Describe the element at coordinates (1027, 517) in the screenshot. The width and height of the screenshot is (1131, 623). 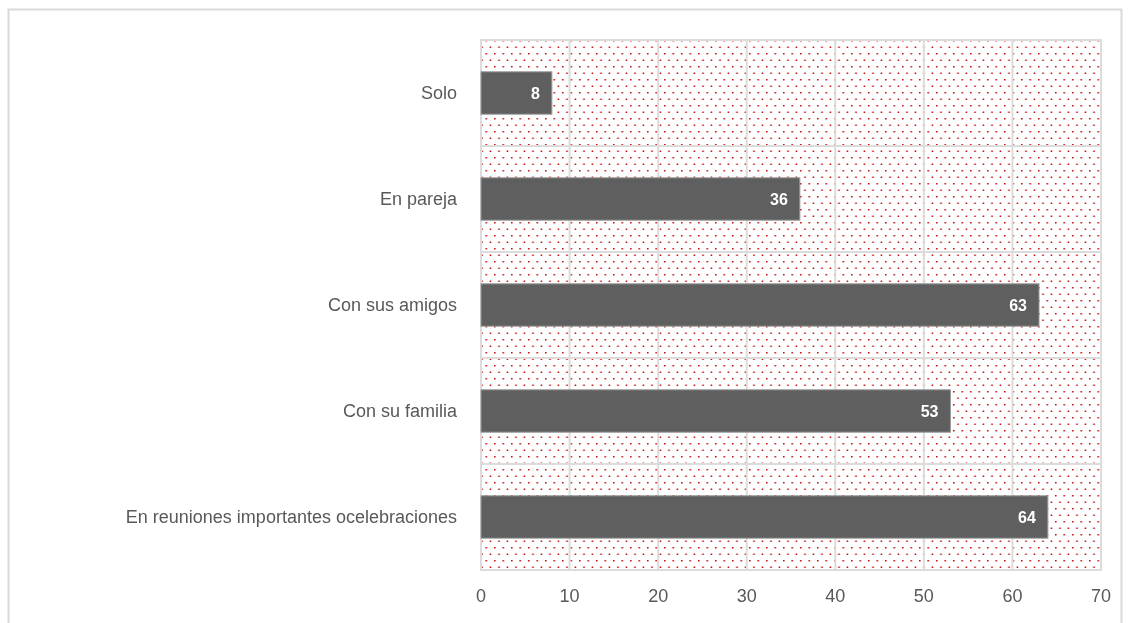
I see `data-label: 64` at that location.